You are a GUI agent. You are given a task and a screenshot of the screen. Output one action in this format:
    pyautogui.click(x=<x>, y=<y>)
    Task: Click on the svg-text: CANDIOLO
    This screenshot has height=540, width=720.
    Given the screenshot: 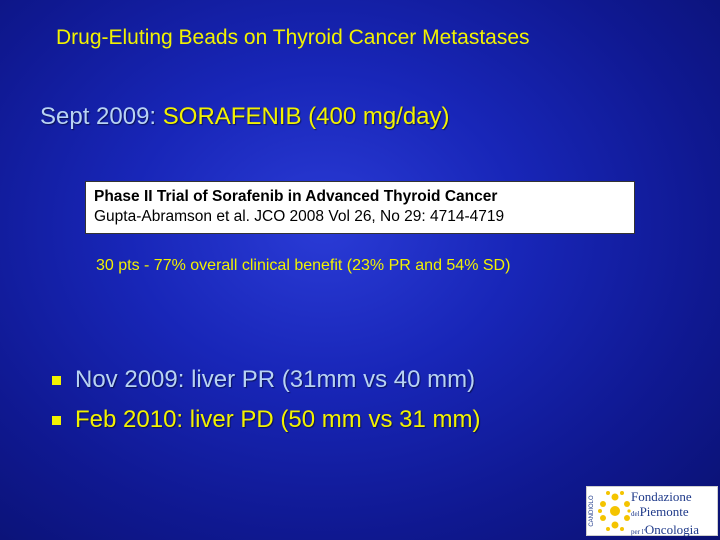 What is the action you would take?
    pyautogui.click(x=592, y=511)
    